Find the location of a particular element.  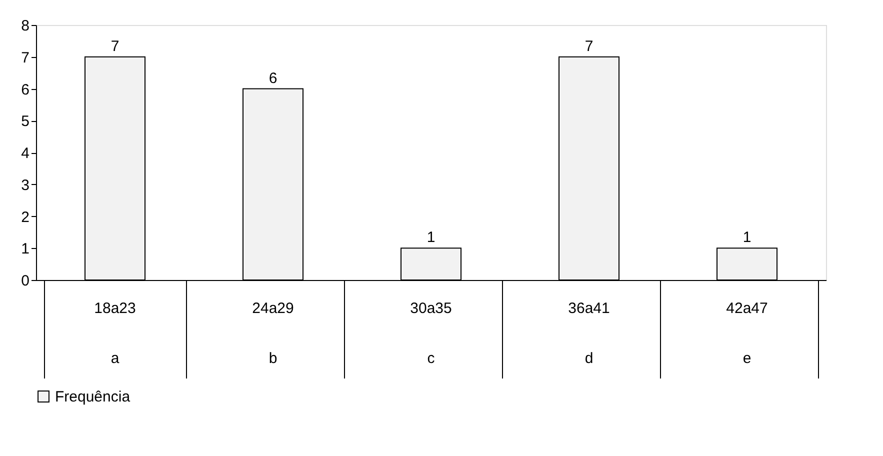

y-tick-label: 4 is located at coordinates (25, 153).